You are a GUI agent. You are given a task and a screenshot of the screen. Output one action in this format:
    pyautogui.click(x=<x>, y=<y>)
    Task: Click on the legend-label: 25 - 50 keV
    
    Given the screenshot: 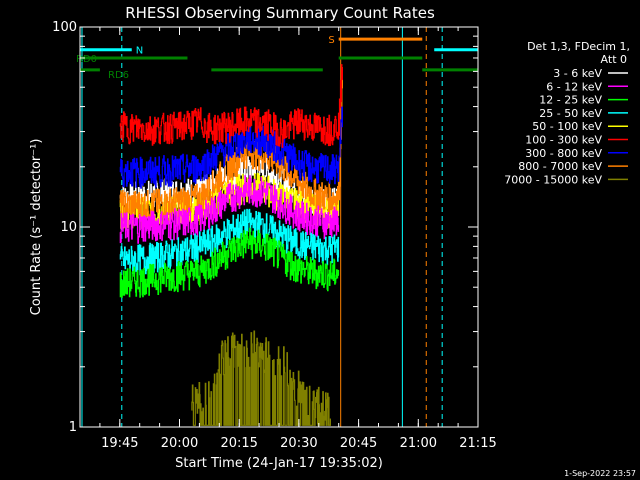 What is the action you would take?
    pyautogui.click(x=570, y=113)
    